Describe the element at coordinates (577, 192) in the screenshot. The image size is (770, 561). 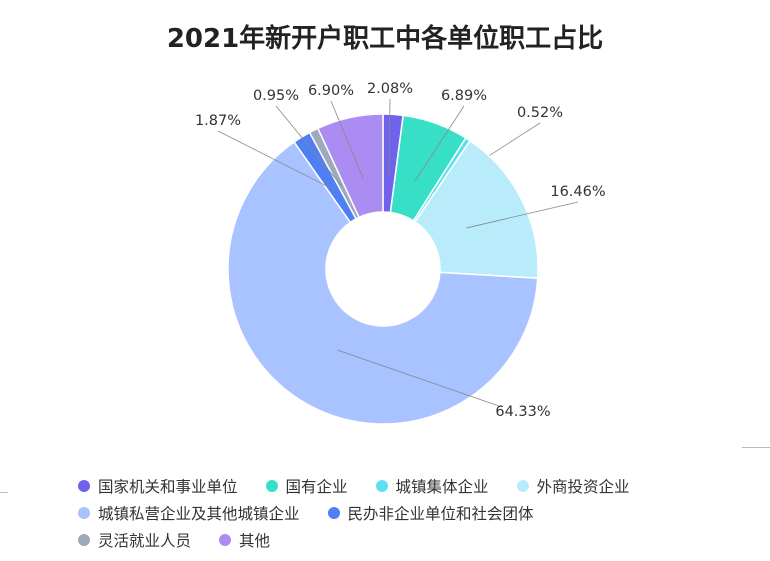
I see `data-label: 16.46%` at that location.